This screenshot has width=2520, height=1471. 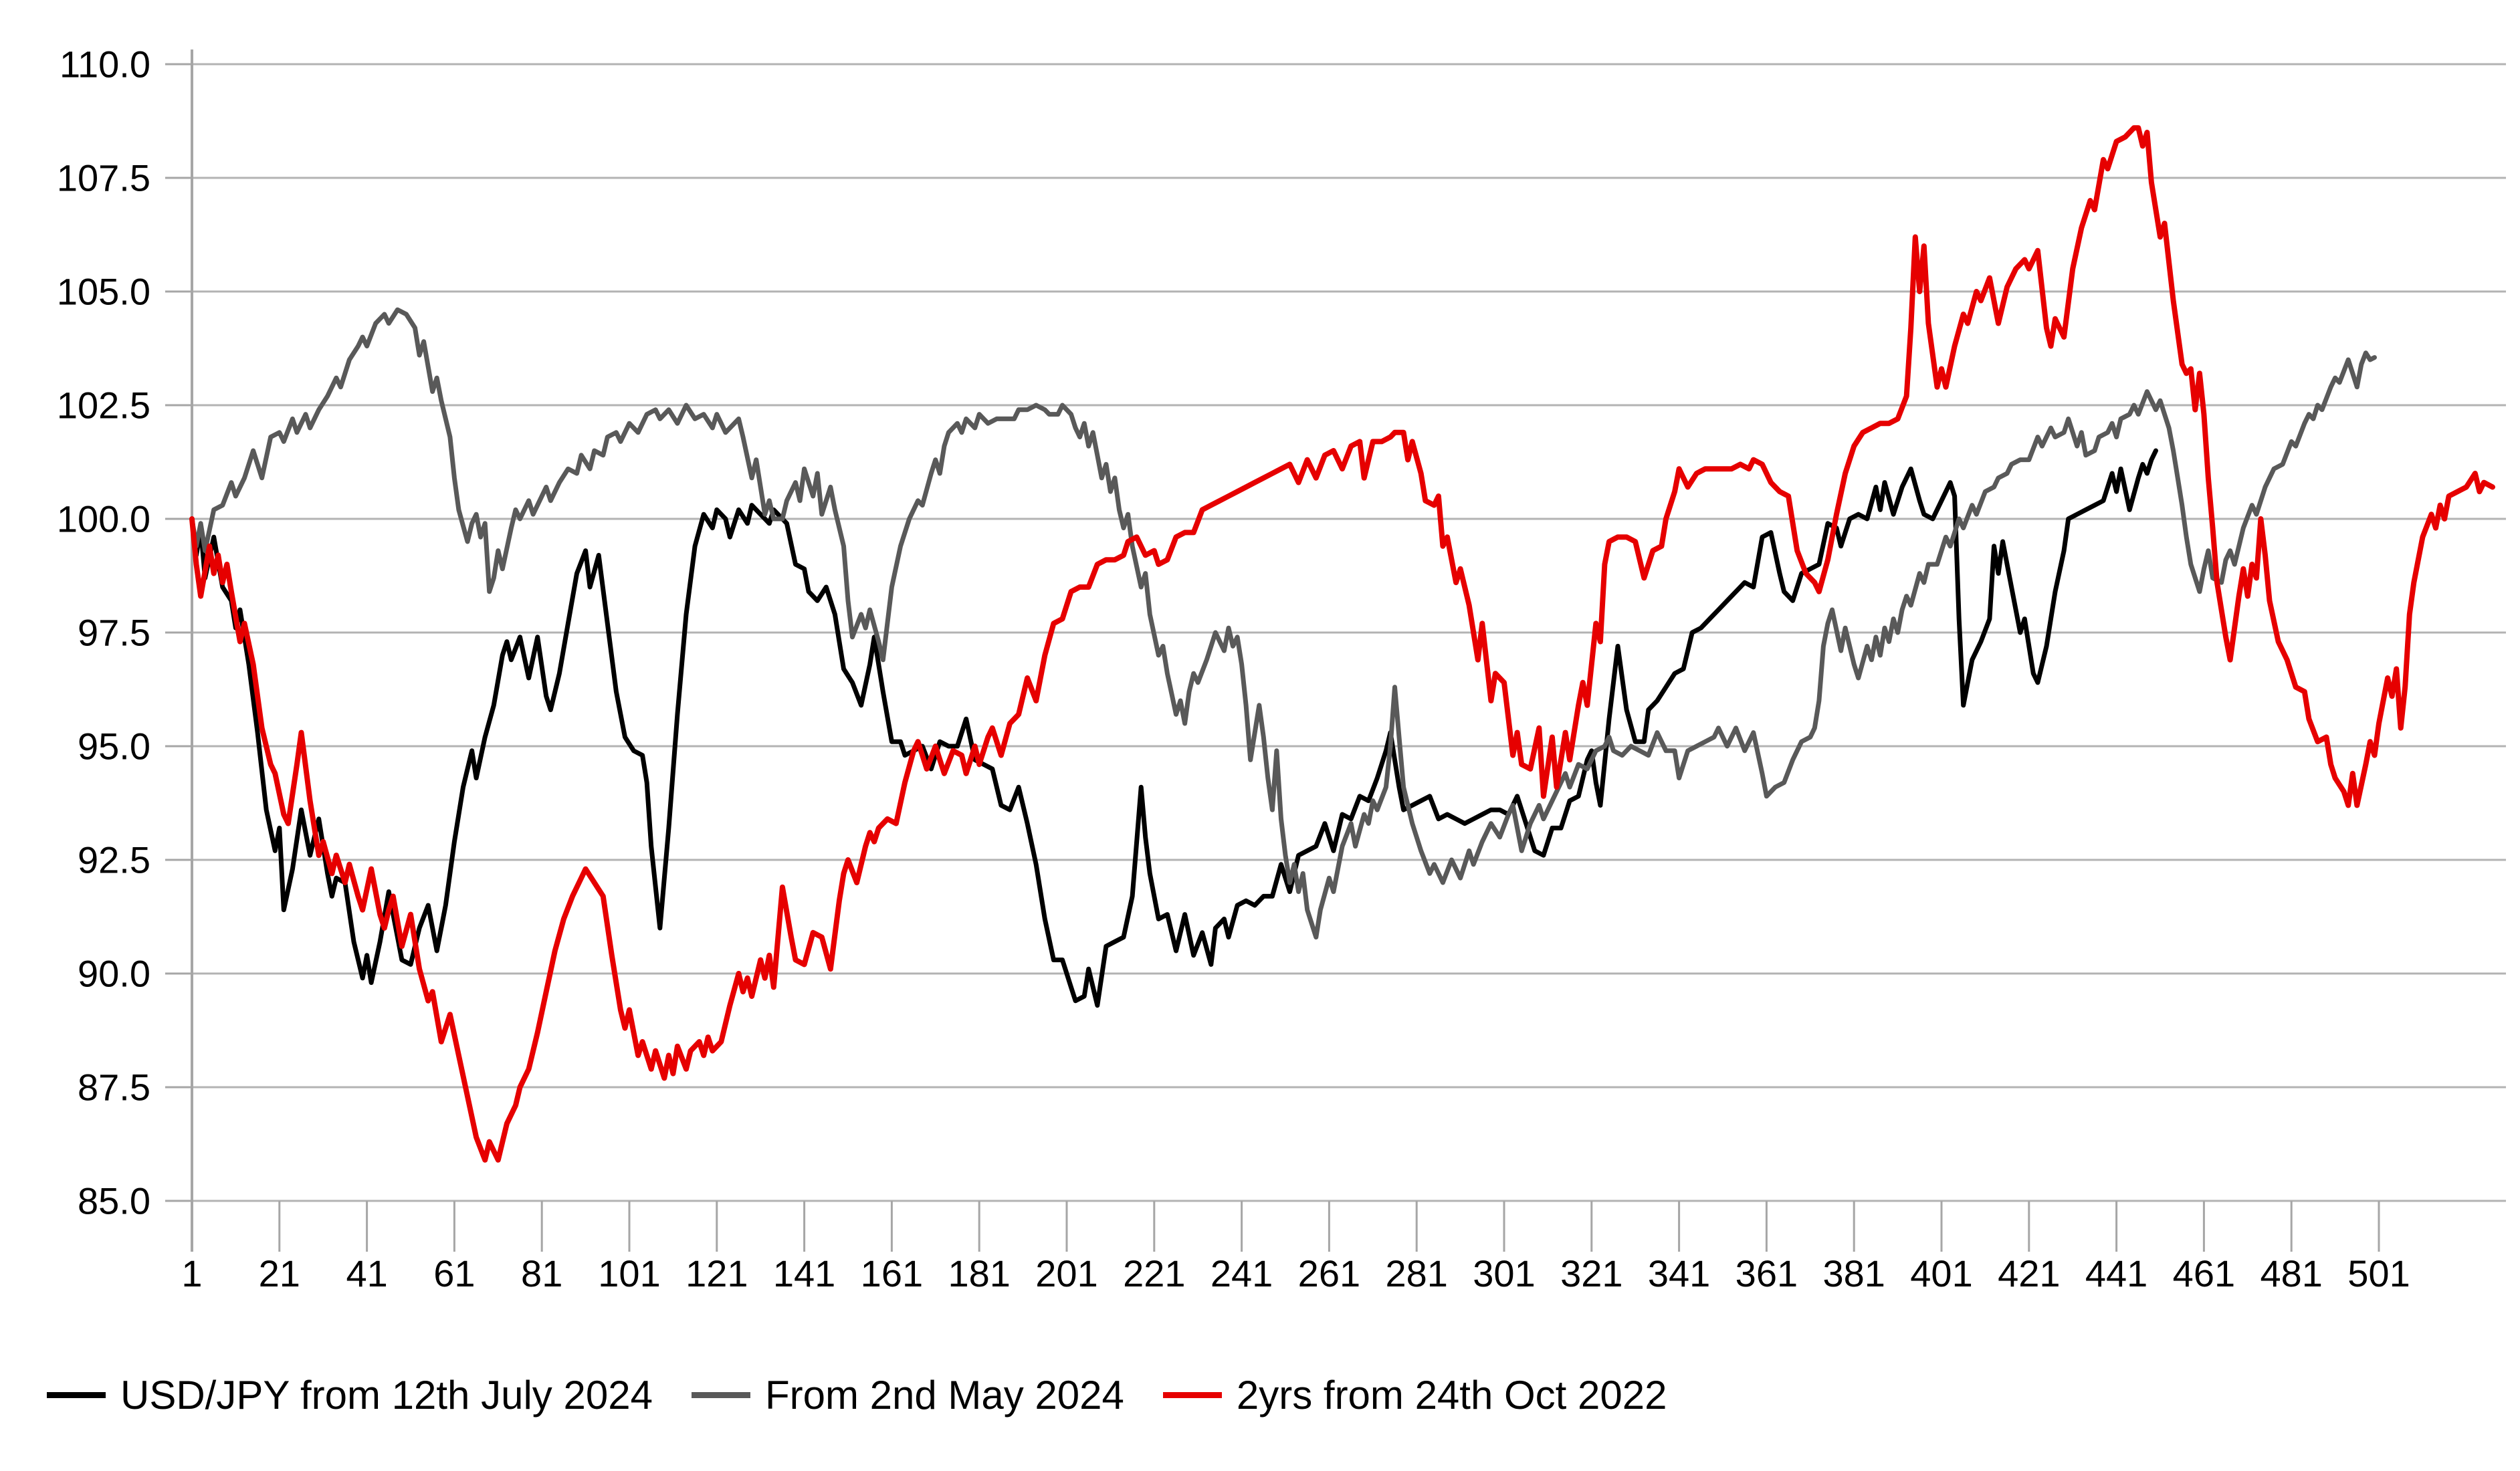 What do you see at coordinates (2204, 1273) in the screenshot?
I see `x-axis-tick-label: 461` at bounding box center [2204, 1273].